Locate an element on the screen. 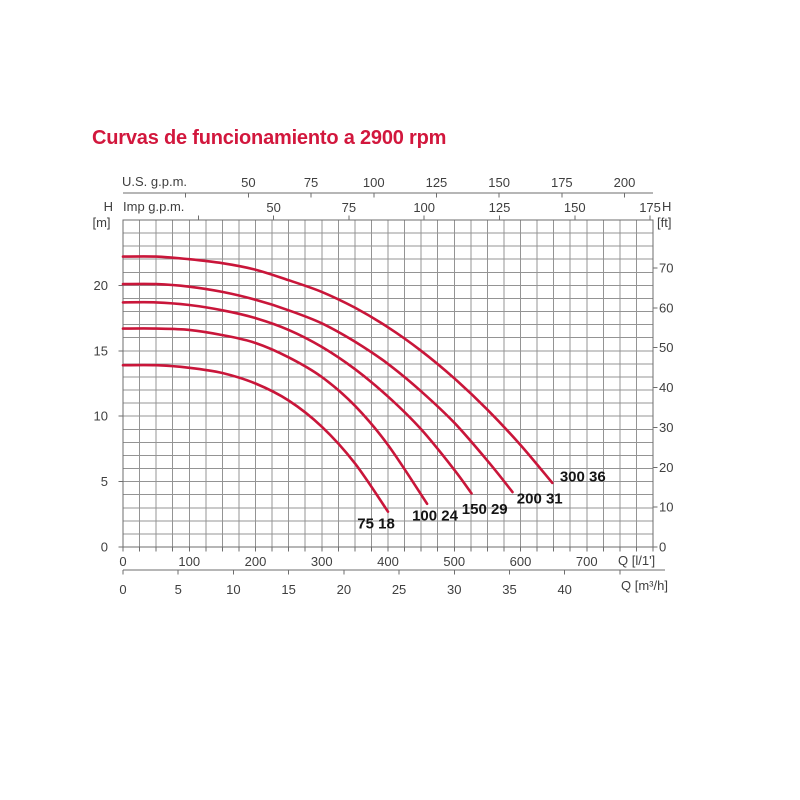 Image resolution: width=800 pixels, height=800 pixels. head-ft-tick-label: 60 is located at coordinates (666, 307).